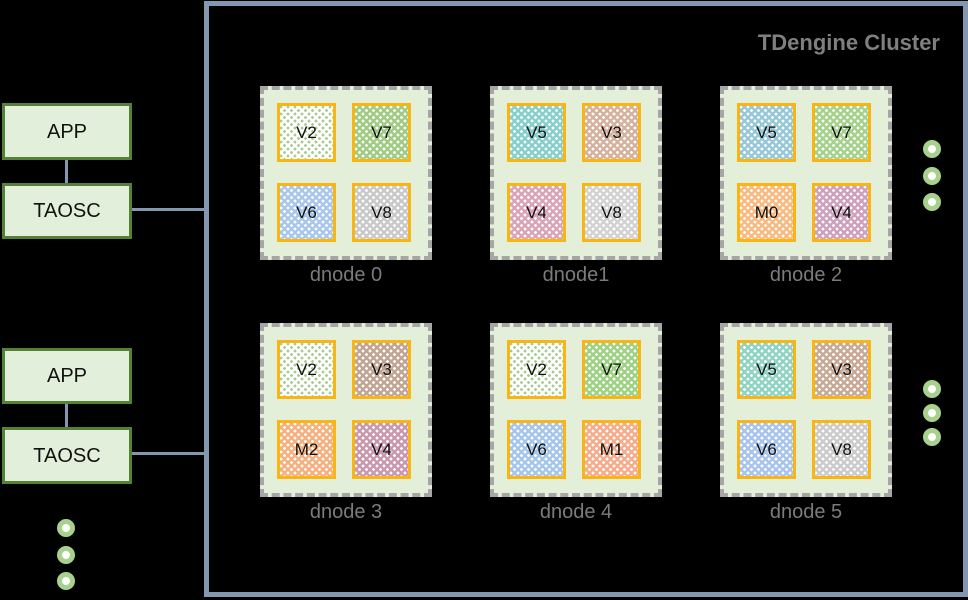 This screenshot has height=600, width=968. Describe the element at coordinates (346, 512) in the screenshot. I see `dnode-label-3: dnode 3` at that location.